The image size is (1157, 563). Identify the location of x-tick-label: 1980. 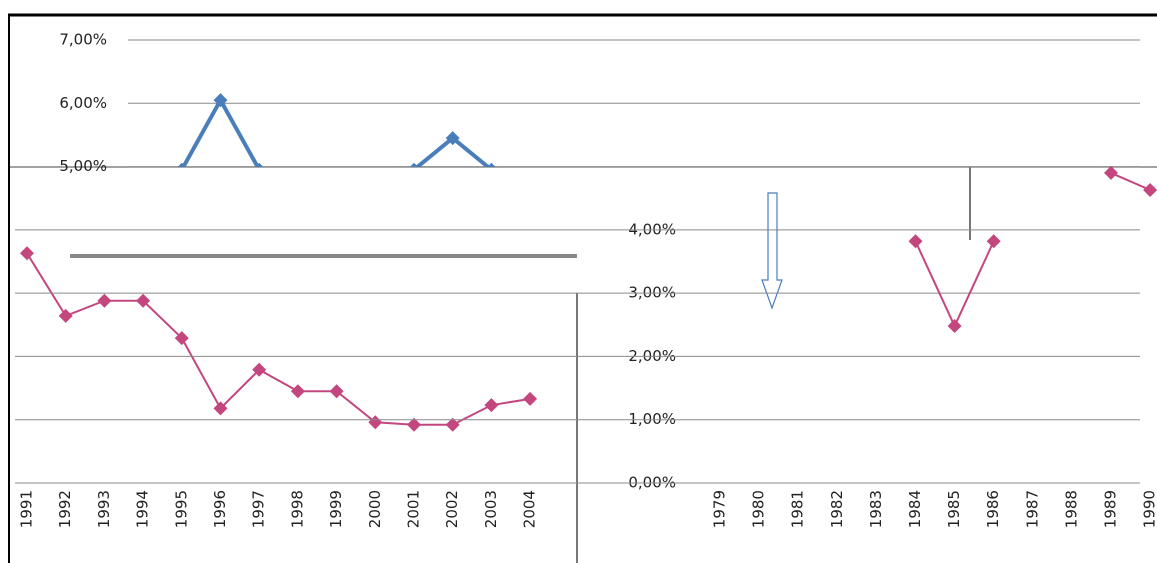
(759, 509).